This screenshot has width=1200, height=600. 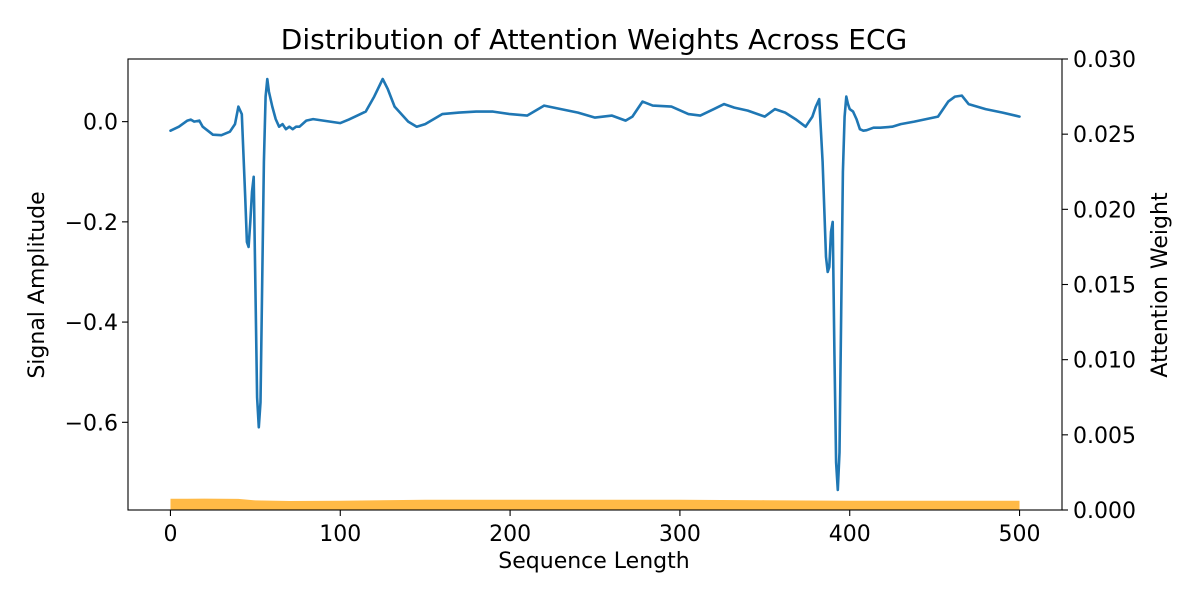 I want to click on y-left-tick-label: 0.0, so click(x=100, y=123).